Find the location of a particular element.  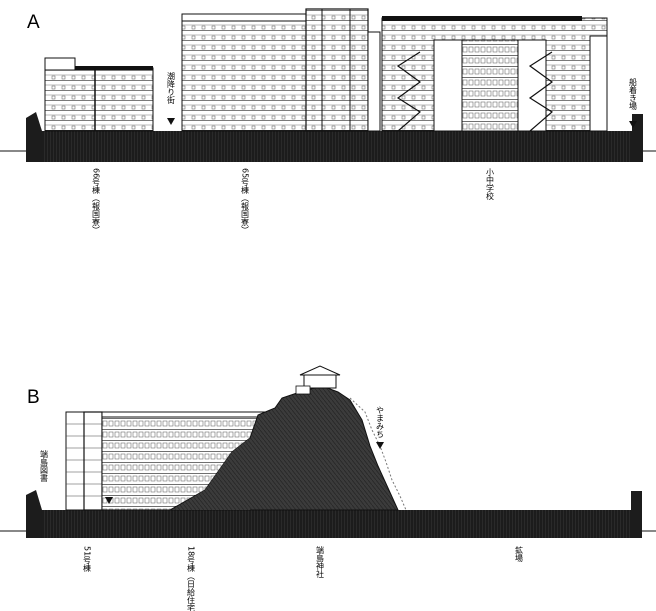

section-b-letter: B is located at coordinates (33, 397).